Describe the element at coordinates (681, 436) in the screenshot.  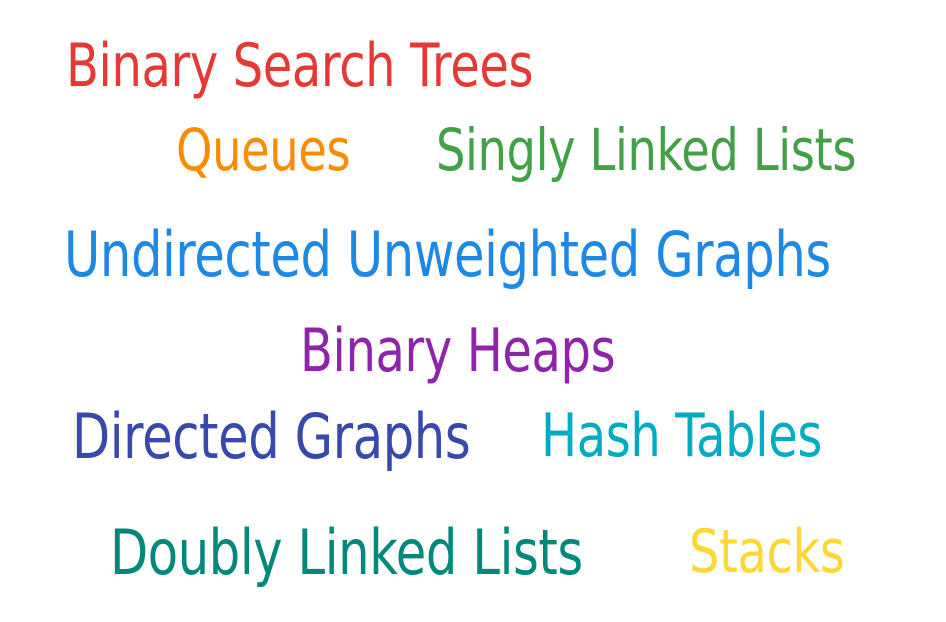
I see `word-hash-tables: Hash Tables` at that location.